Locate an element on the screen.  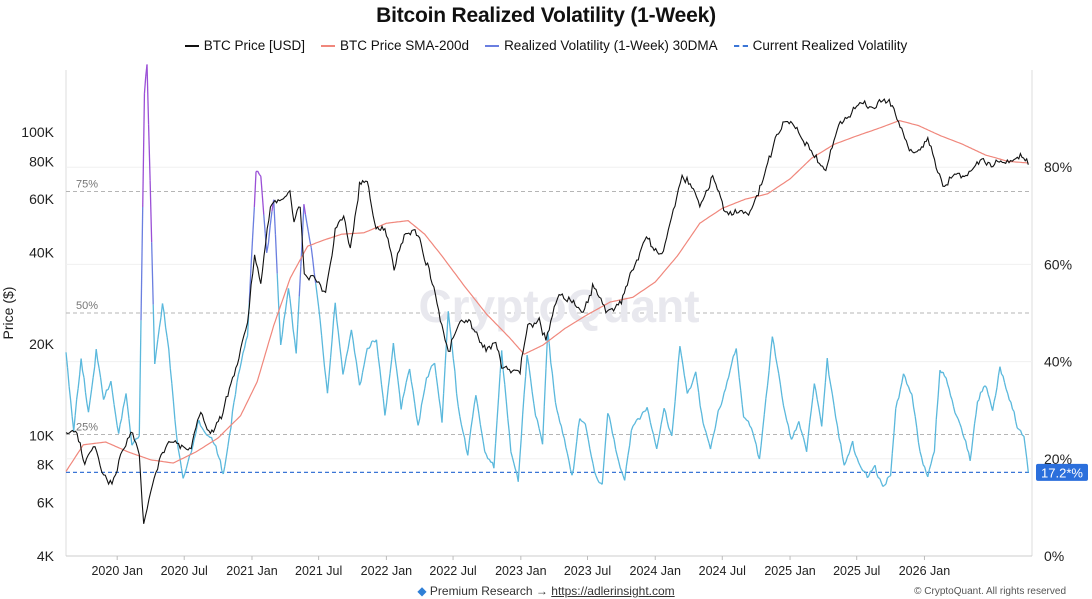
watermark-text: CryptoQuant is located at coordinates (558, 306).